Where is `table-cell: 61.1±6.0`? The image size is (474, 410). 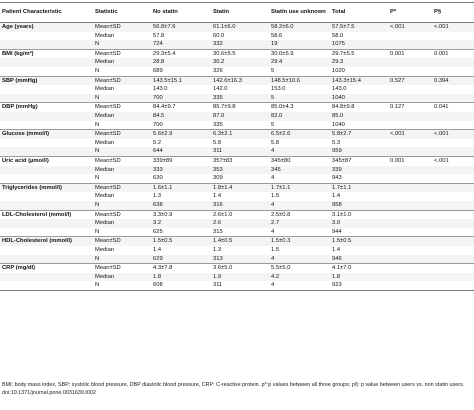 table-cell: 61.1±6.0 is located at coordinates (240, 27).